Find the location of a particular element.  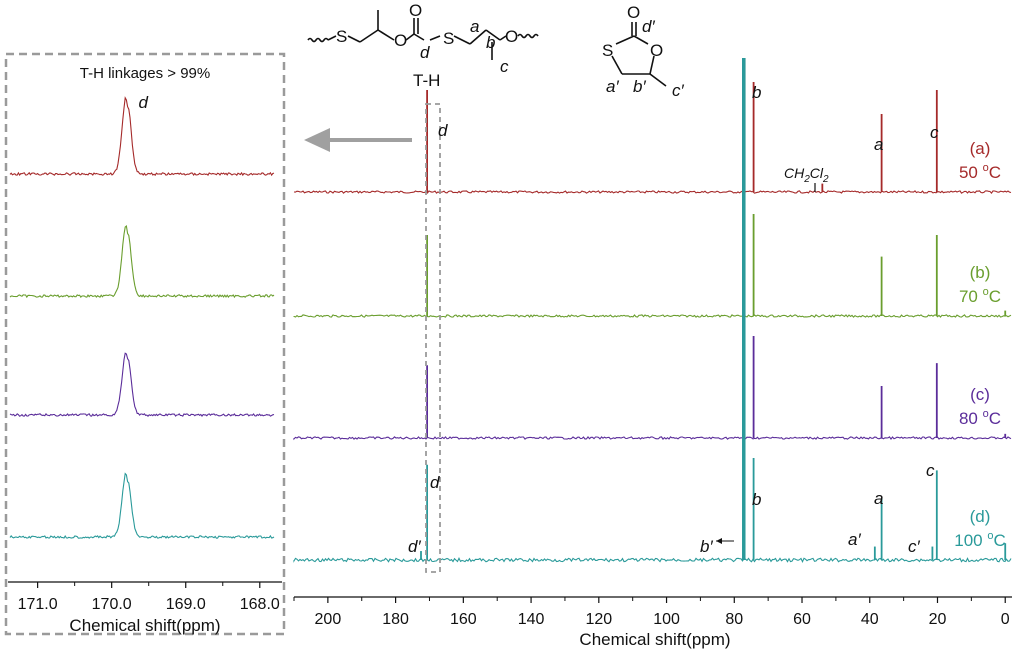

chain-s1: S is located at coordinates (341, 36).